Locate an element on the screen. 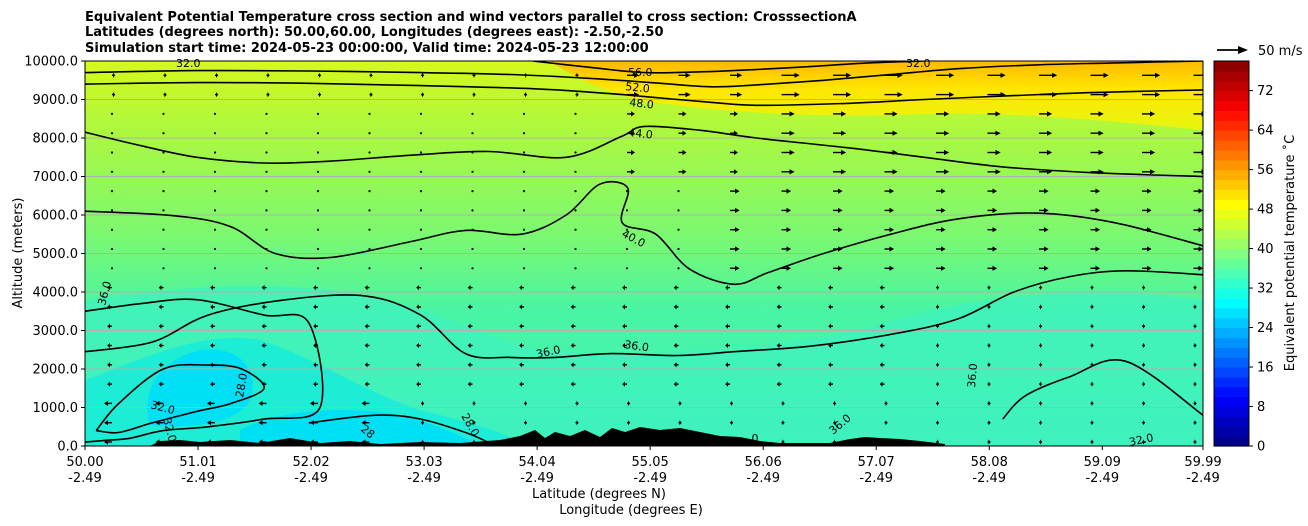 This screenshot has width=1308, height=526. y-tick-label: 10000.0 is located at coordinates (51, 62).